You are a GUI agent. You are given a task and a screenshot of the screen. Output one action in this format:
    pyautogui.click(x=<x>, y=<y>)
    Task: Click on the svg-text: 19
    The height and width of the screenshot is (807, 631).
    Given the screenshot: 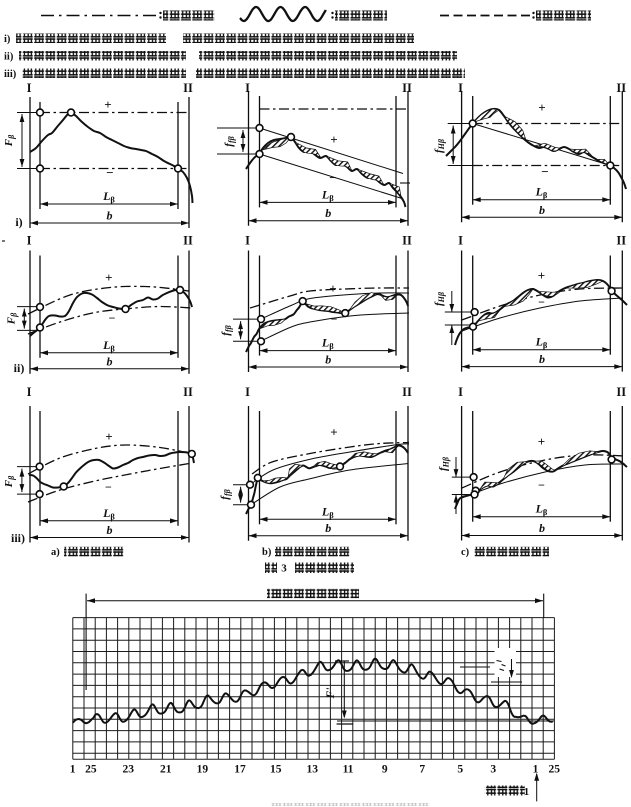 What is the action you would take?
    pyautogui.click(x=203, y=770)
    